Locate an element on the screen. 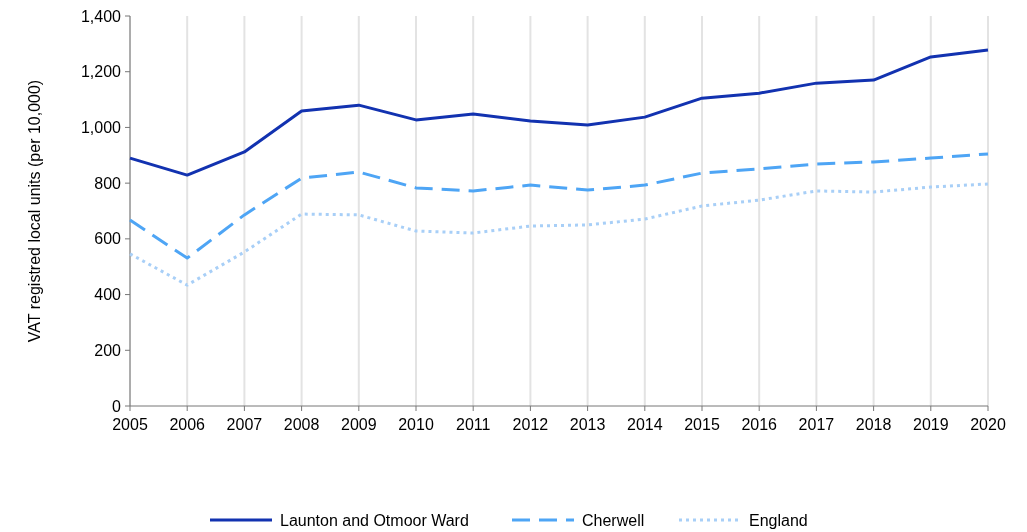  x-tick-label: 2020 is located at coordinates (988, 424).